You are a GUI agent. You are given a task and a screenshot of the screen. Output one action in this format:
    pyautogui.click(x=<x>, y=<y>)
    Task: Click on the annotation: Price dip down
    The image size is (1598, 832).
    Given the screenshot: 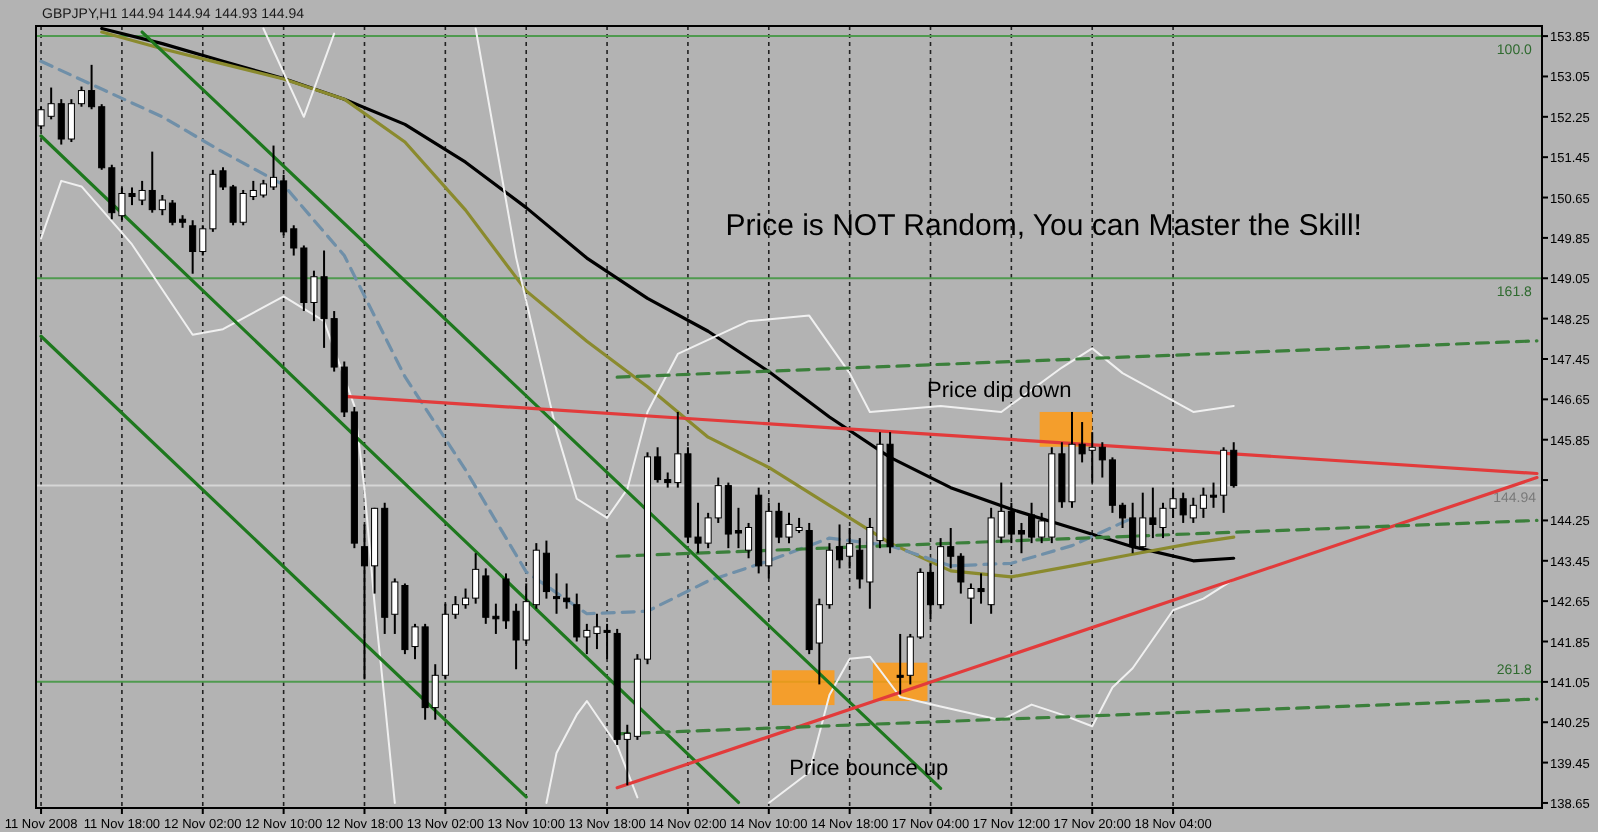 What is the action you would take?
    pyautogui.click(x=999, y=390)
    